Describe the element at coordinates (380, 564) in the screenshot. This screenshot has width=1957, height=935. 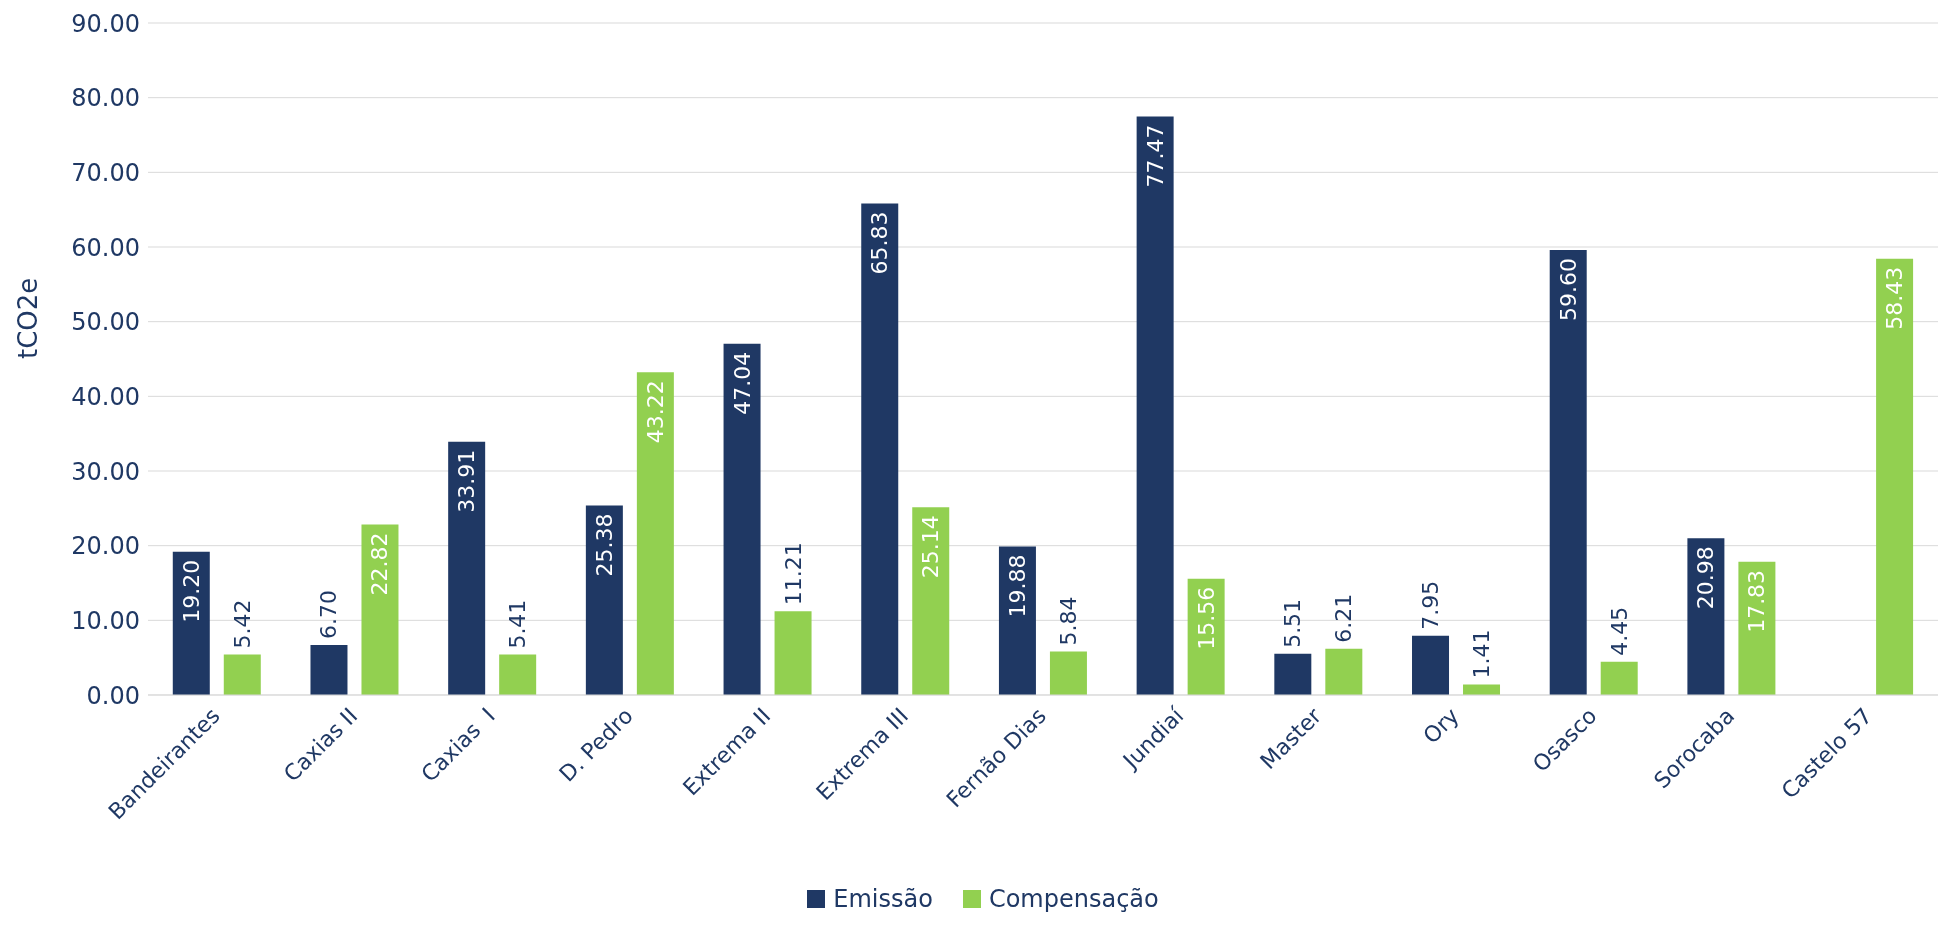
I see `data-label: 22.82` at that location.